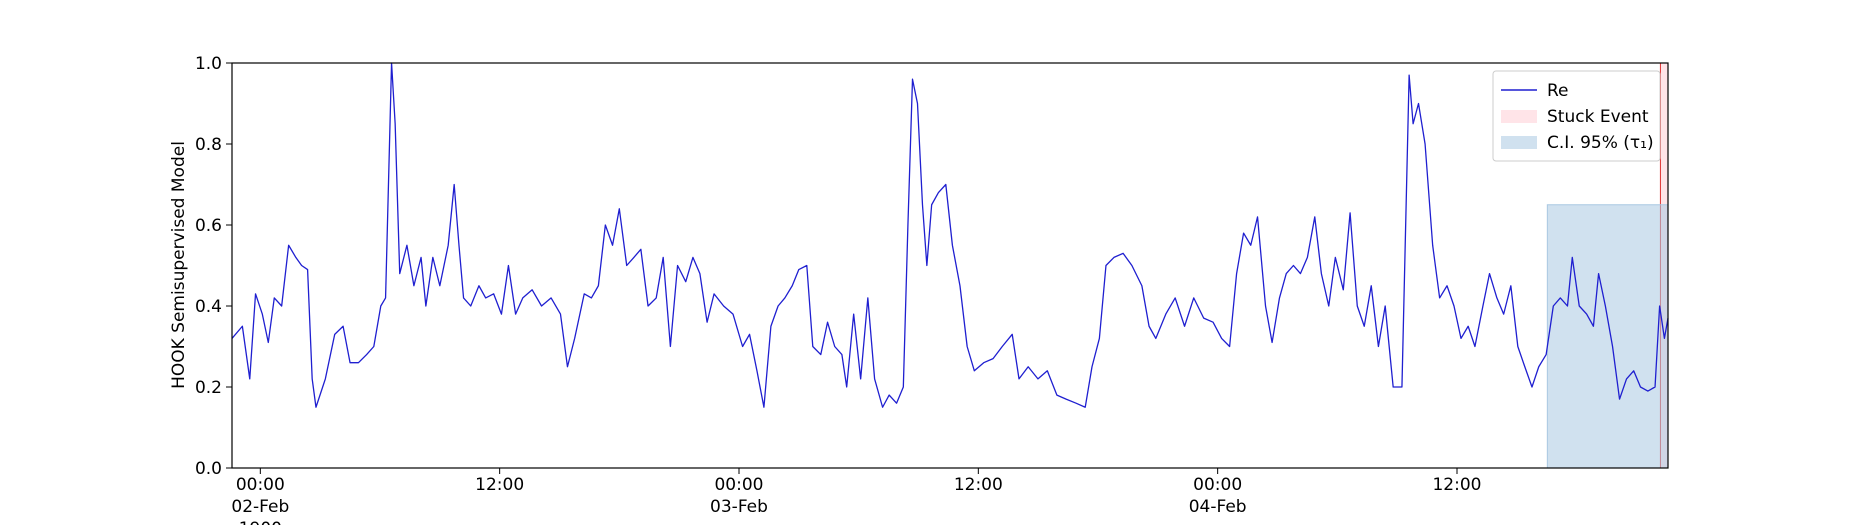 The image size is (1850, 525). Describe the element at coordinates (260, 507) in the screenshot. I see `x-tick-label-line: 02-Feb` at that location.